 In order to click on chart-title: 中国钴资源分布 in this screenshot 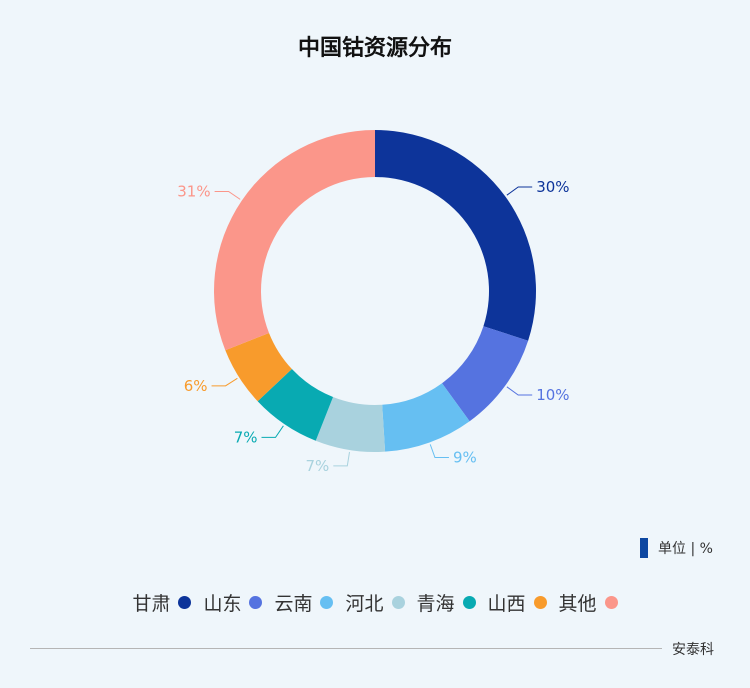, I will do `click(374, 48)`.